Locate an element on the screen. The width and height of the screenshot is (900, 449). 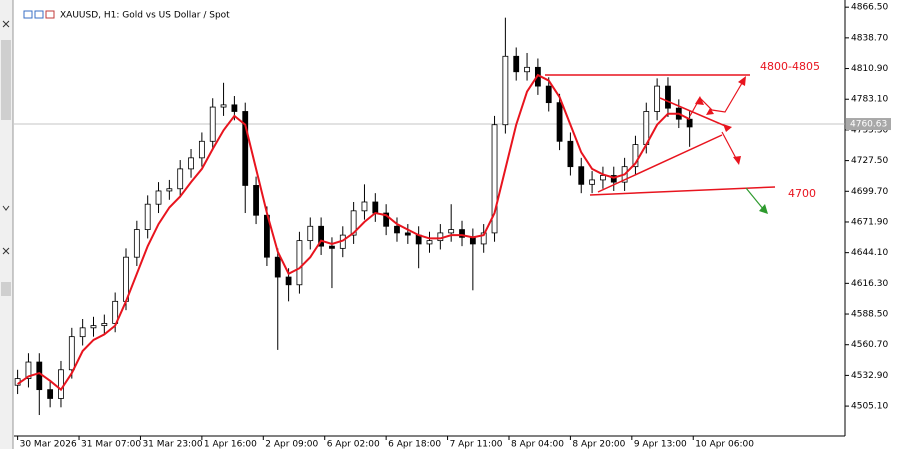
support-line is located at coordinates (682, 191).